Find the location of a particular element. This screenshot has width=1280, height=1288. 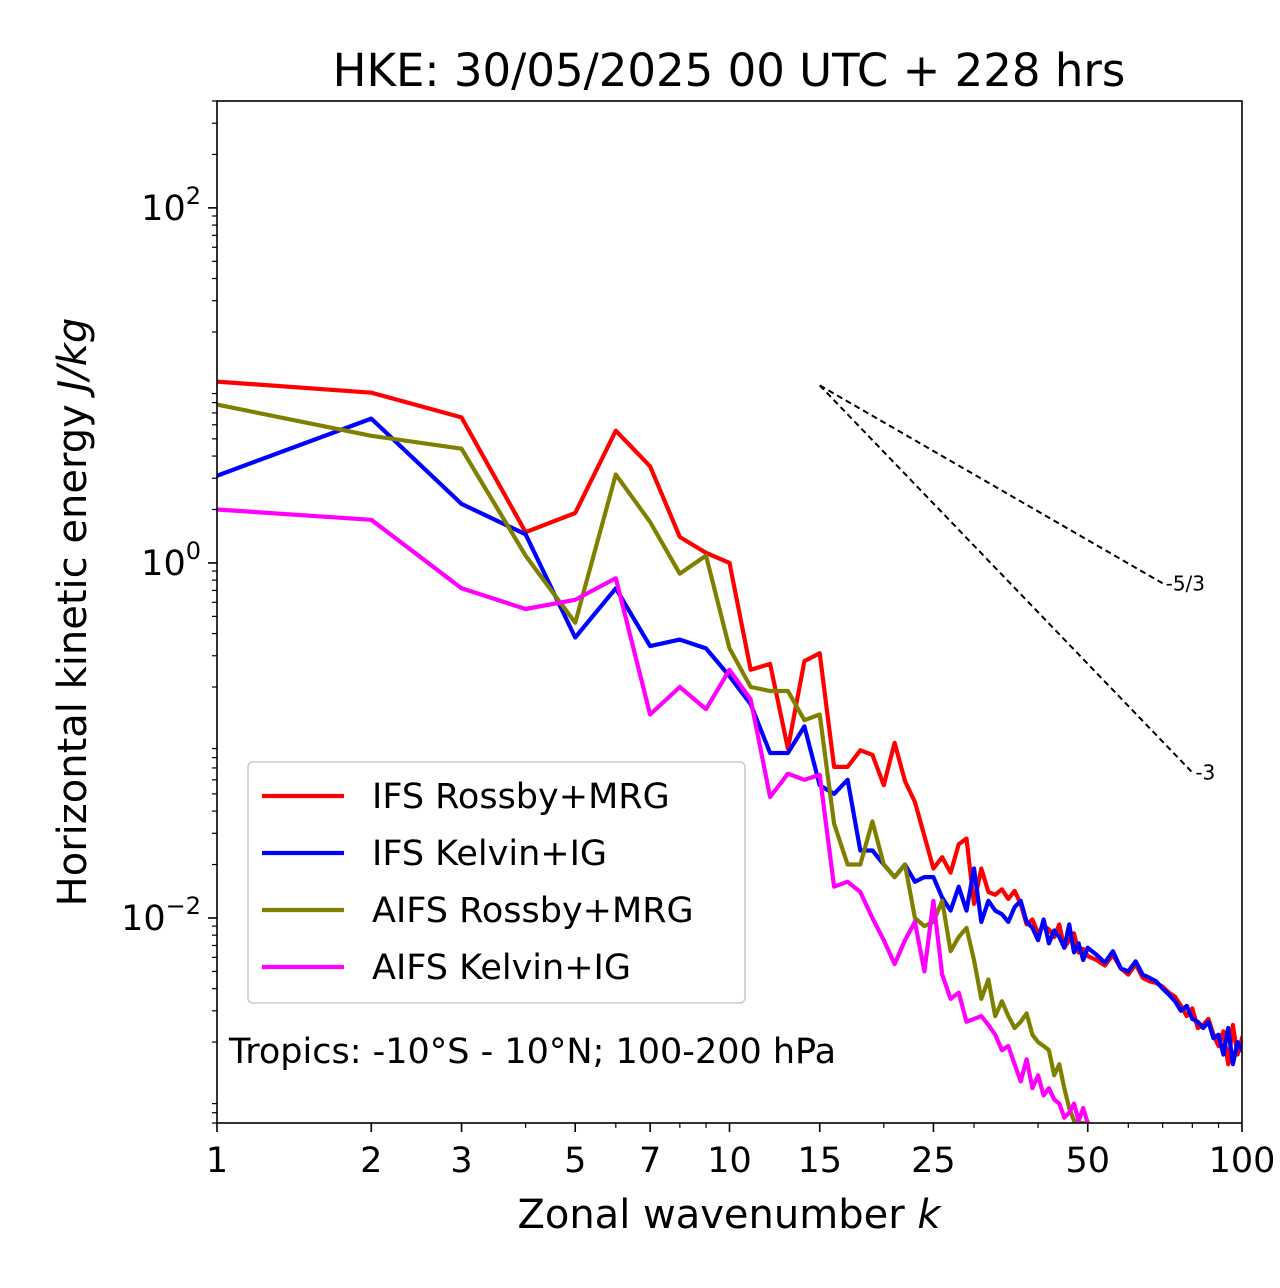

x-tick-label: 7 is located at coordinates (650, 1161).